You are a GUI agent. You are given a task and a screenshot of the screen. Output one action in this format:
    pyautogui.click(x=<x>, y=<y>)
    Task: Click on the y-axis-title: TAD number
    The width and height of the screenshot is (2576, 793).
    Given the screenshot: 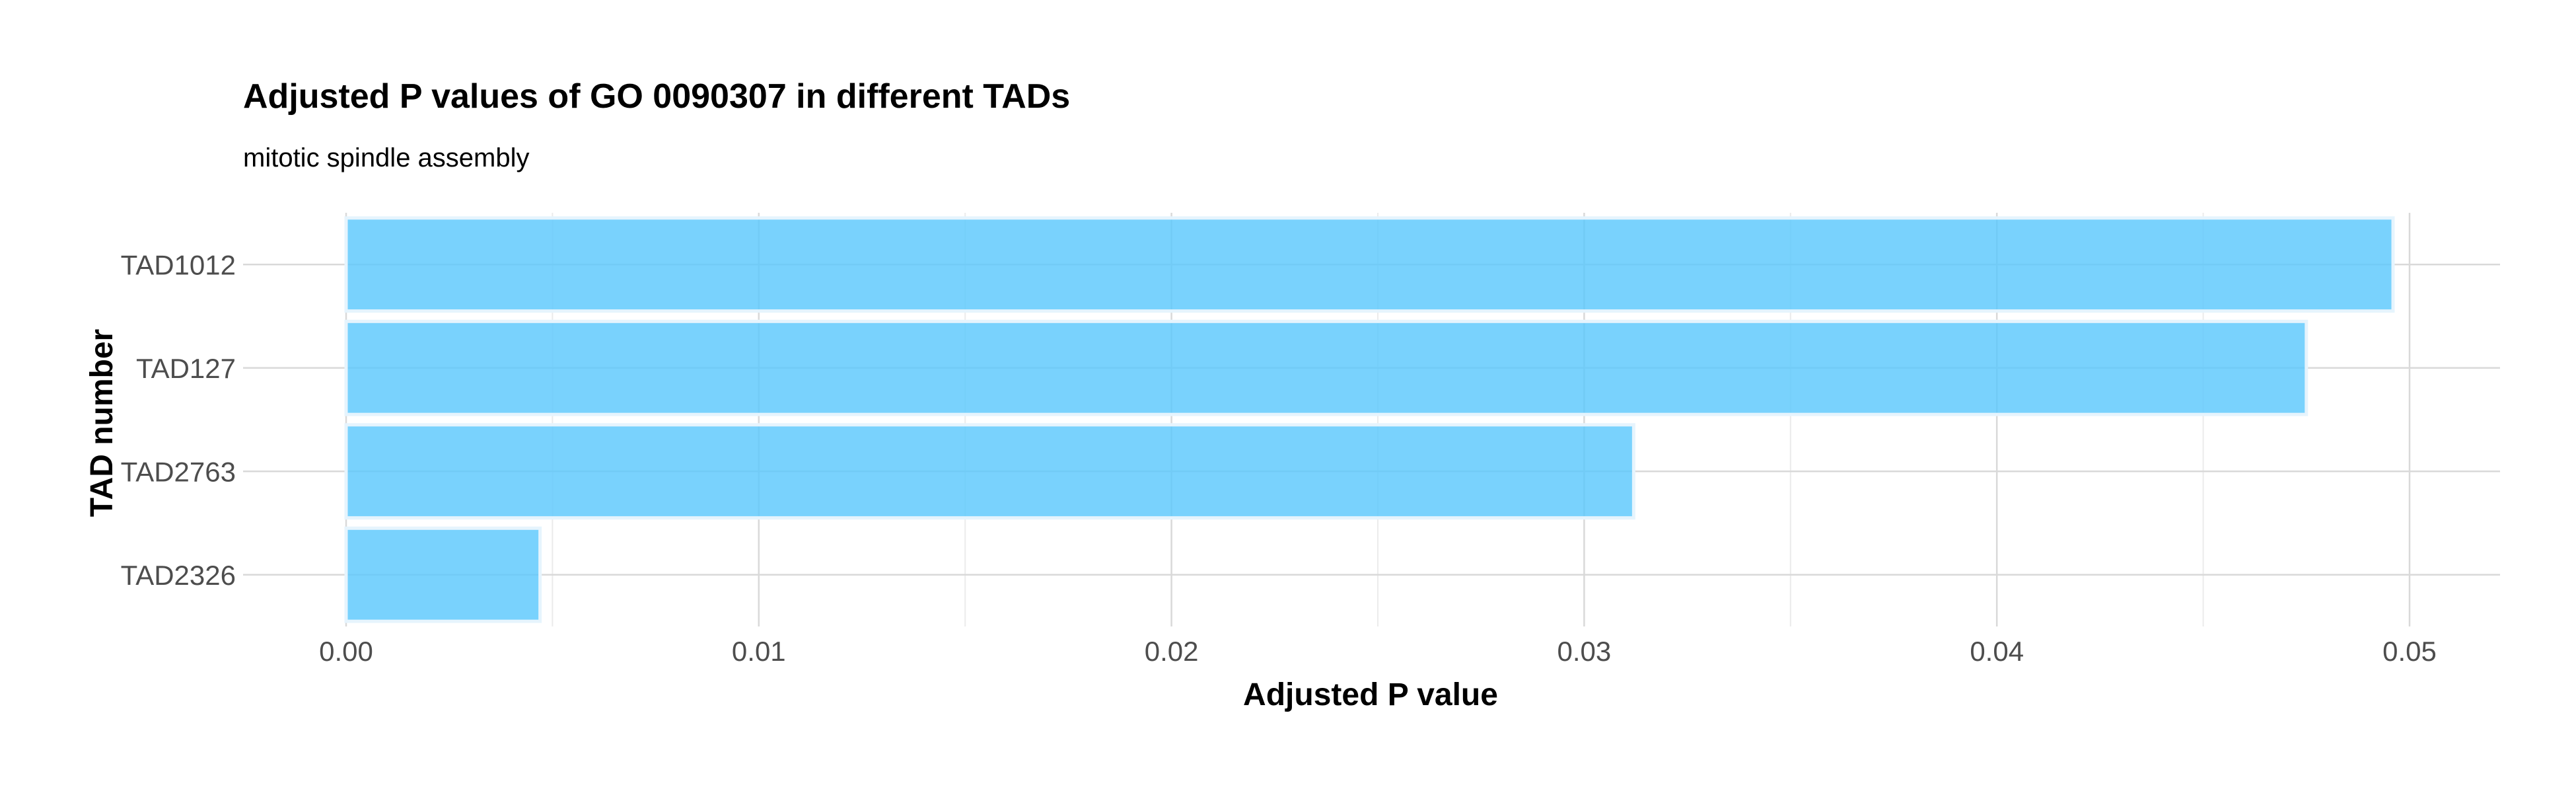 What is the action you would take?
    pyautogui.click(x=102, y=423)
    